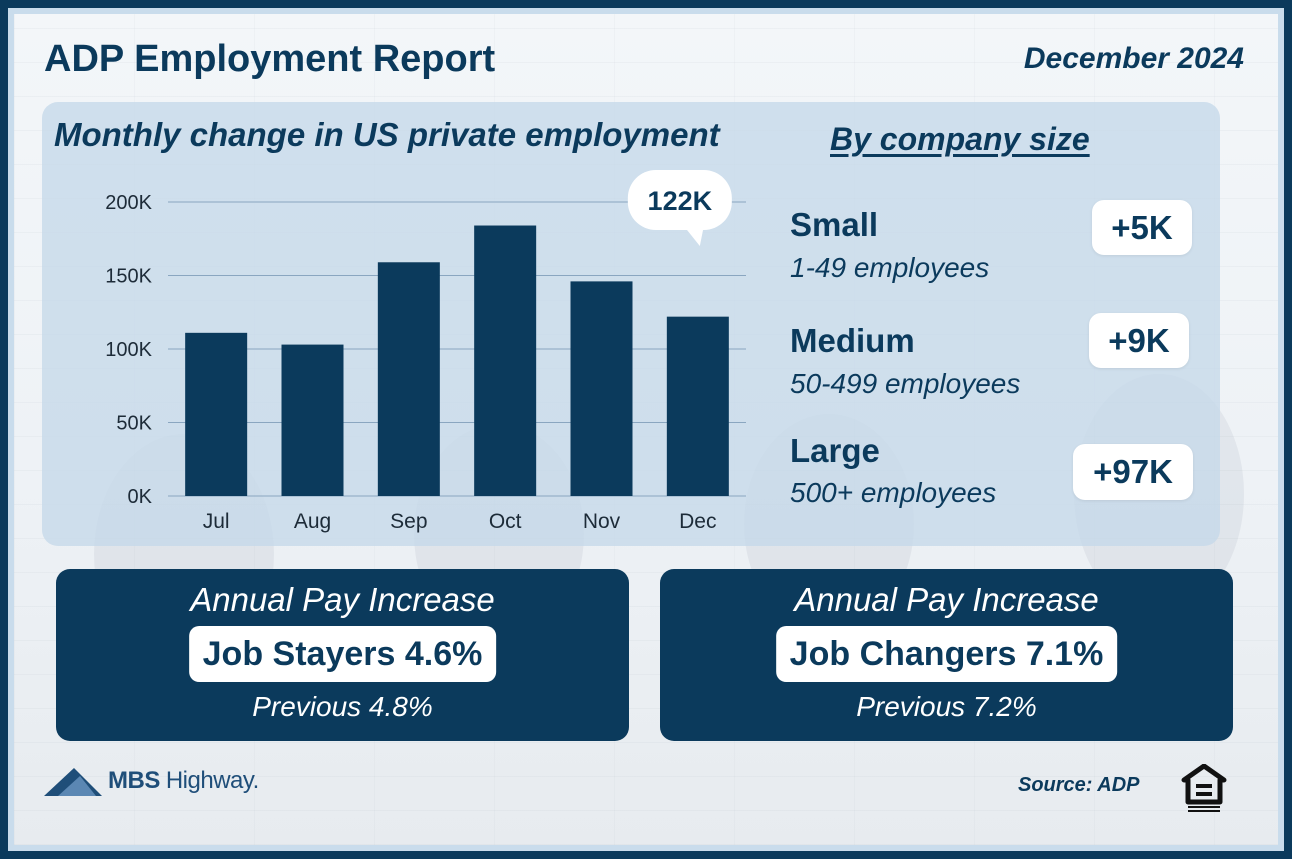 The height and width of the screenshot is (859, 1292). What do you see at coordinates (835, 450) in the screenshot?
I see `size-name-large: Large` at bounding box center [835, 450].